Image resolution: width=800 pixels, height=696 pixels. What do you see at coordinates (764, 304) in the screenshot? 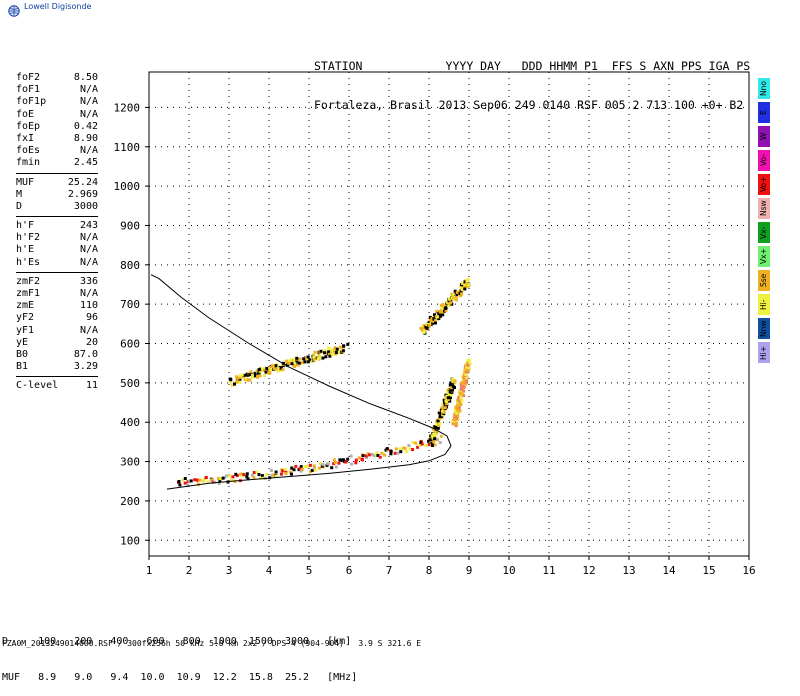
I see `legend-swatch: Hi-` at bounding box center [764, 304].